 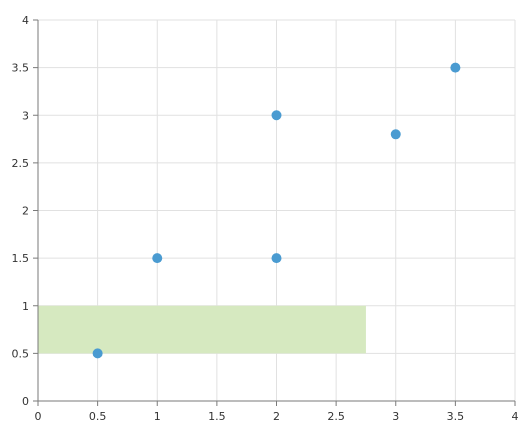 I want to click on highlight-band-layer, so click(x=202, y=329).